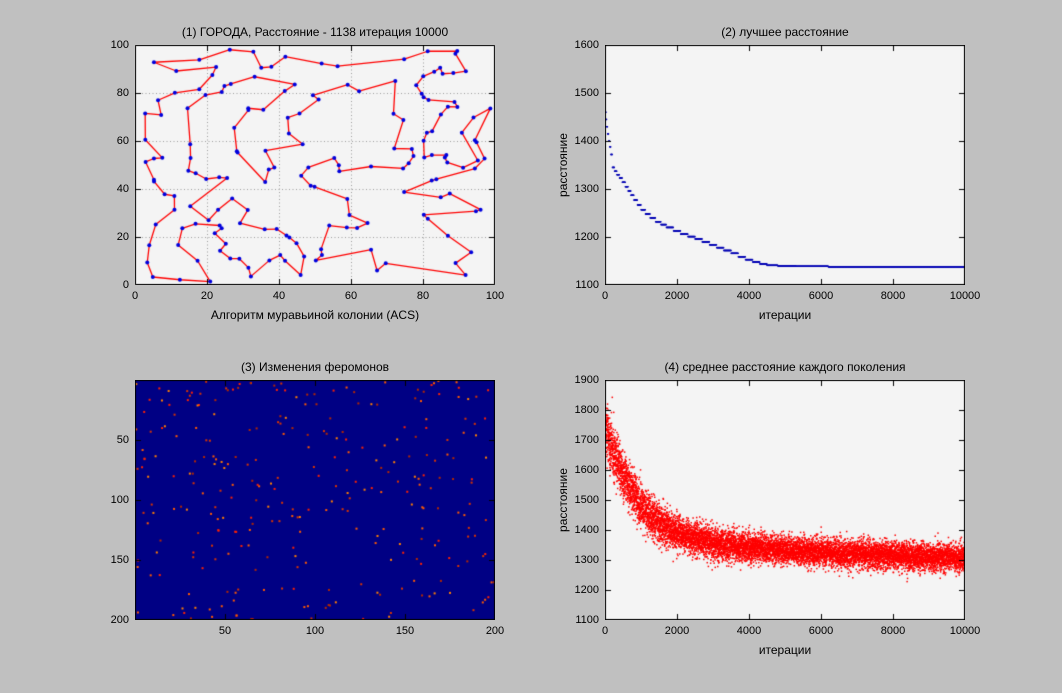 The image size is (1062, 693). What do you see at coordinates (586, 440) in the screenshot?
I see `y-tick-label: 1700` at bounding box center [586, 440].